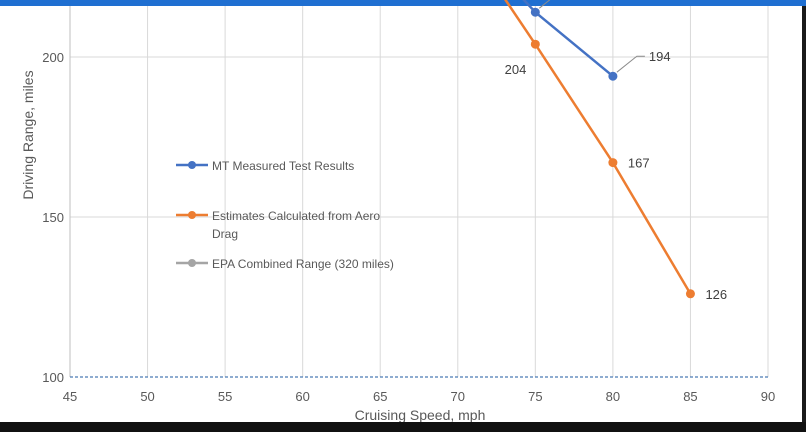 The height and width of the screenshot is (432, 806). Describe the element at coordinates (613, 396) in the screenshot. I see `x-tick-label: 80` at that location.